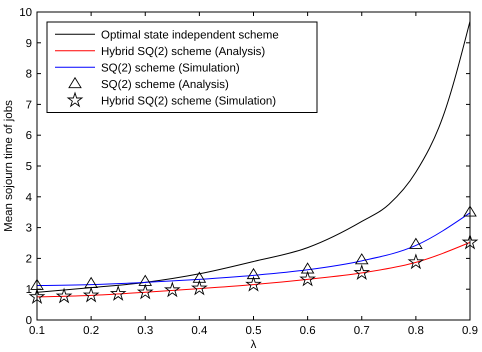 The image size is (482, 352). Describe the element at coordinates (190, 35) in the screenshot. I see `legend-label: Optimal state independent scheme` at that location.